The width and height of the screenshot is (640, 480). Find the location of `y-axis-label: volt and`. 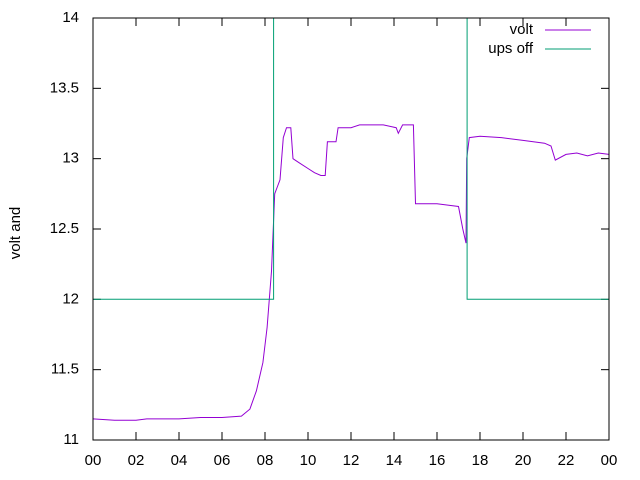

y-axis-label: volt and is located at coordinates (15, 233).